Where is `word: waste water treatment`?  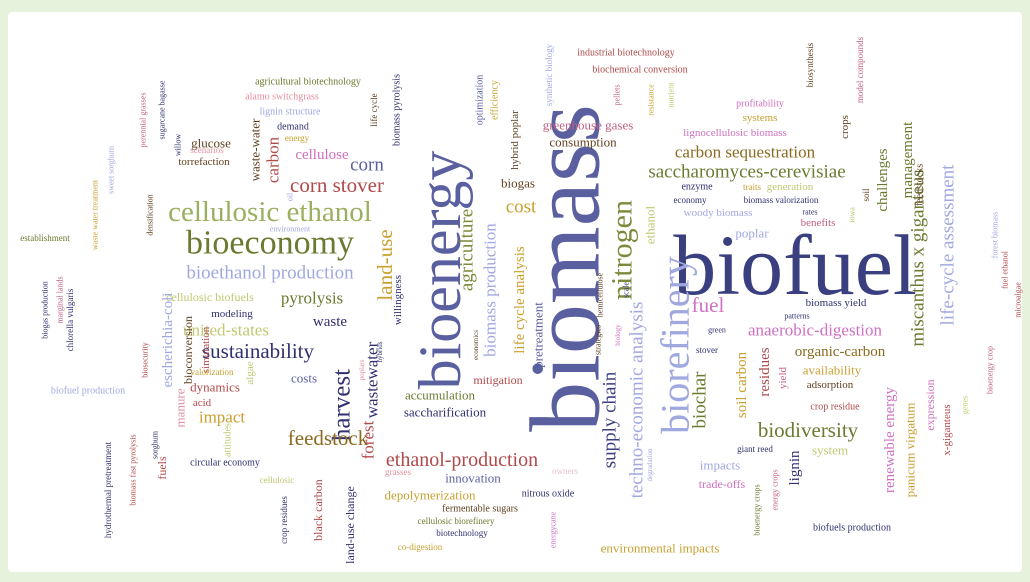
word: waste water treatment is located at coordinates (95, 214).